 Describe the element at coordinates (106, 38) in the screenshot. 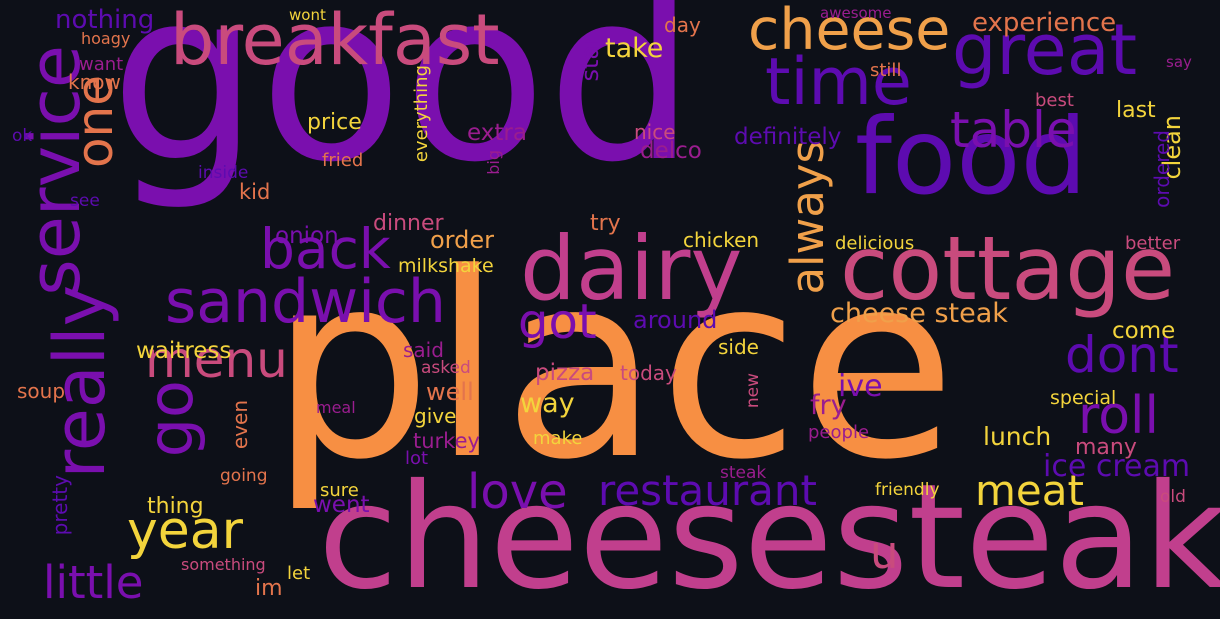

I see `word-hoagy: hoagy` at that location.